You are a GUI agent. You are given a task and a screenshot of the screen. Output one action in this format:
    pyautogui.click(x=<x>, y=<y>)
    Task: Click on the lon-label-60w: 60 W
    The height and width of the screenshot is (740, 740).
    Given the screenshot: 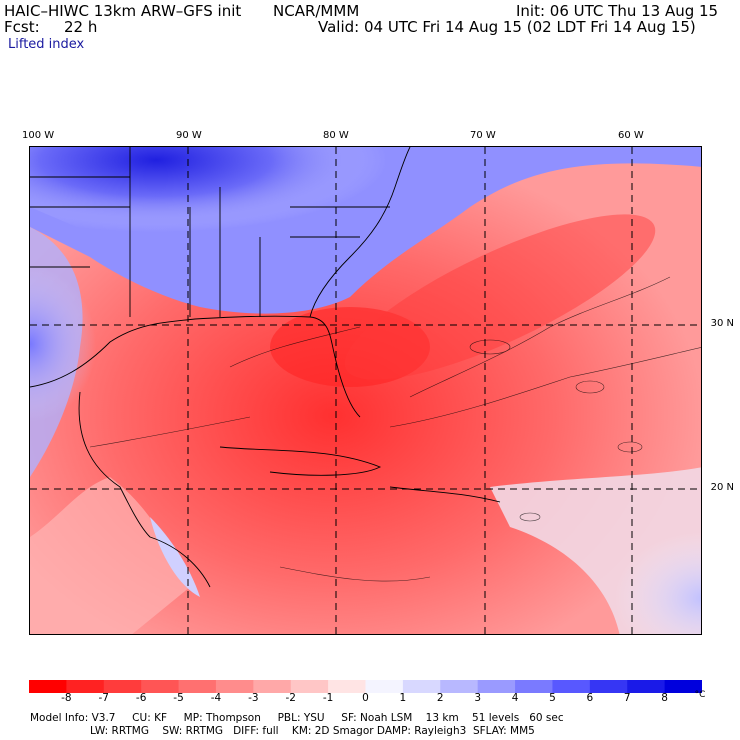 What is the action you would take?
    pyautogui.click(x=631, y=135)
    